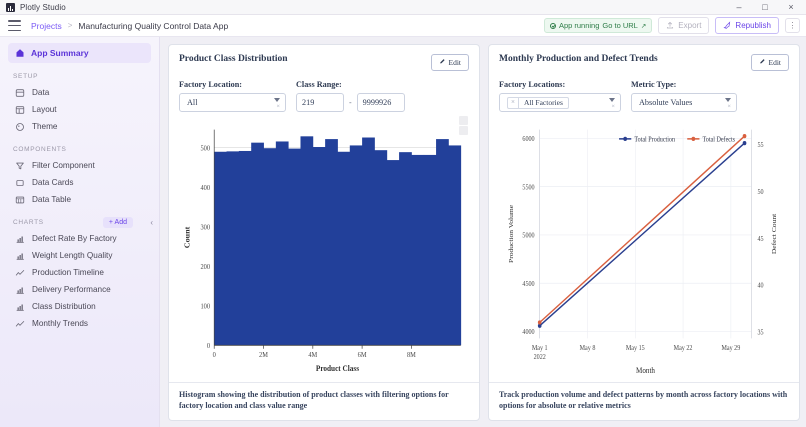  I want to click on maximize-button: □, so click(765, 7).